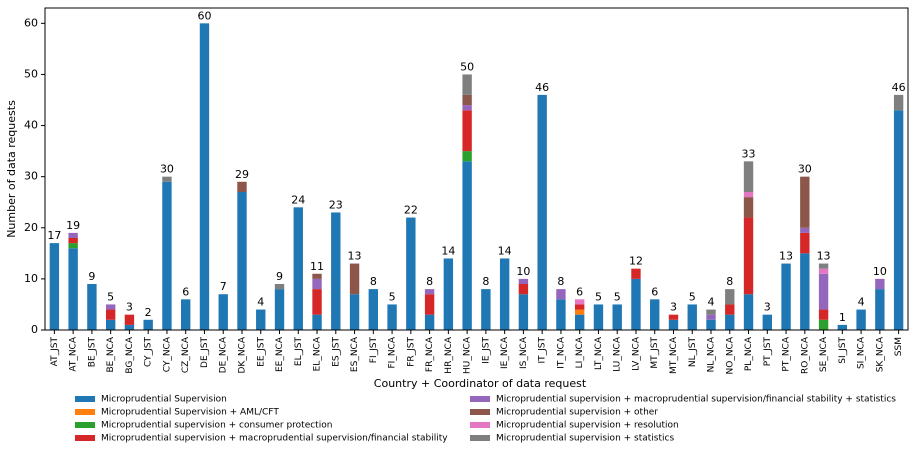 This screenshot has height=453, width=916. I want to click on x-tick-label: FI_JST, so click(374, 350).